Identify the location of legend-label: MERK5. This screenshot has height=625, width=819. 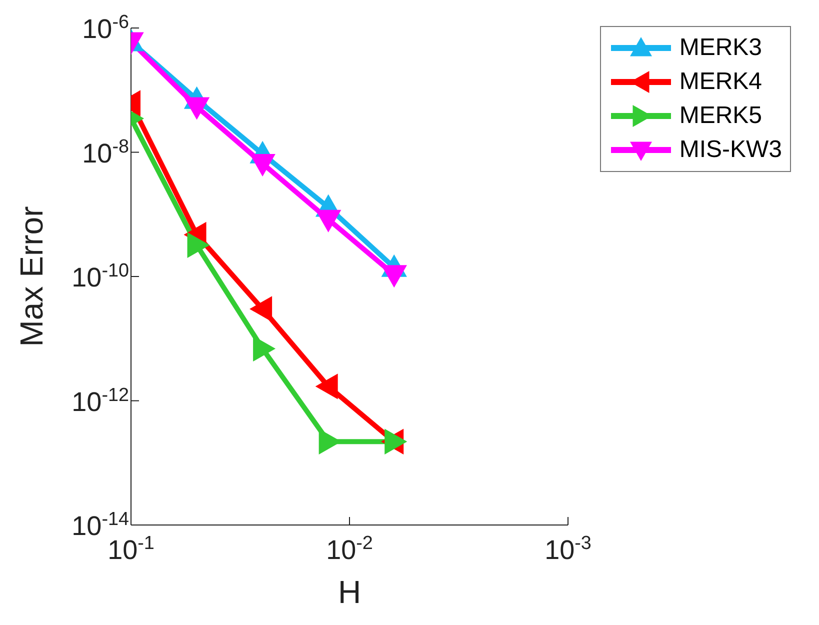
(720, 116).